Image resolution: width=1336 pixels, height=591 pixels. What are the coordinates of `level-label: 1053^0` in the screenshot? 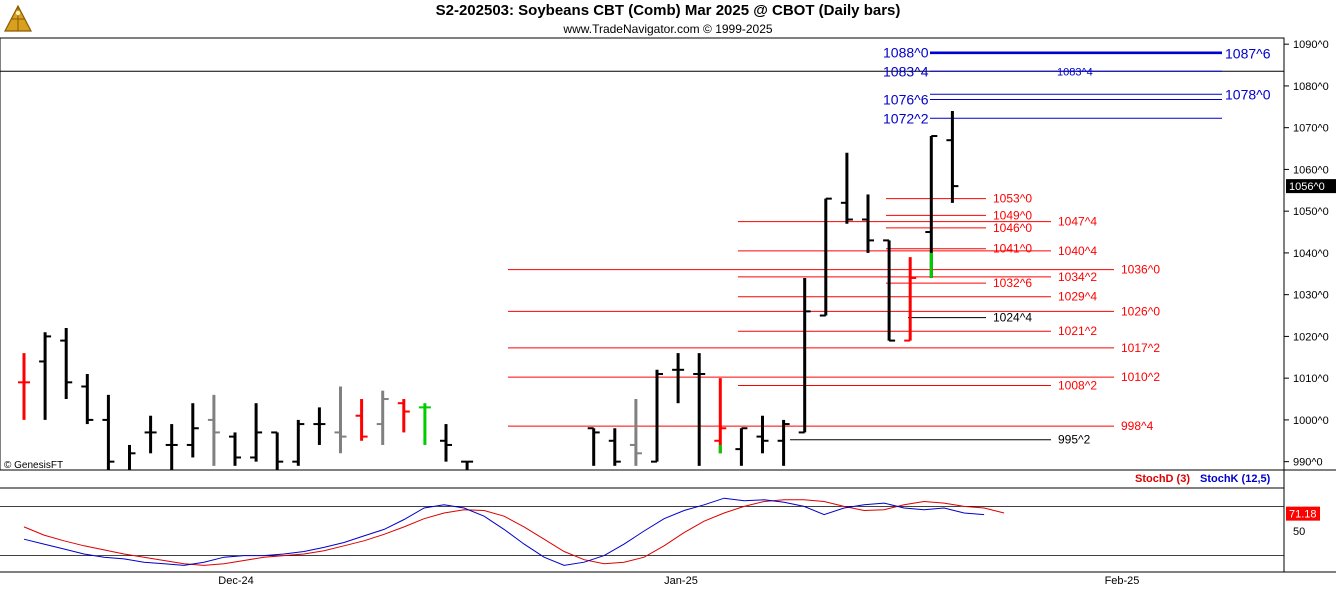 It's located at (1012, 199).